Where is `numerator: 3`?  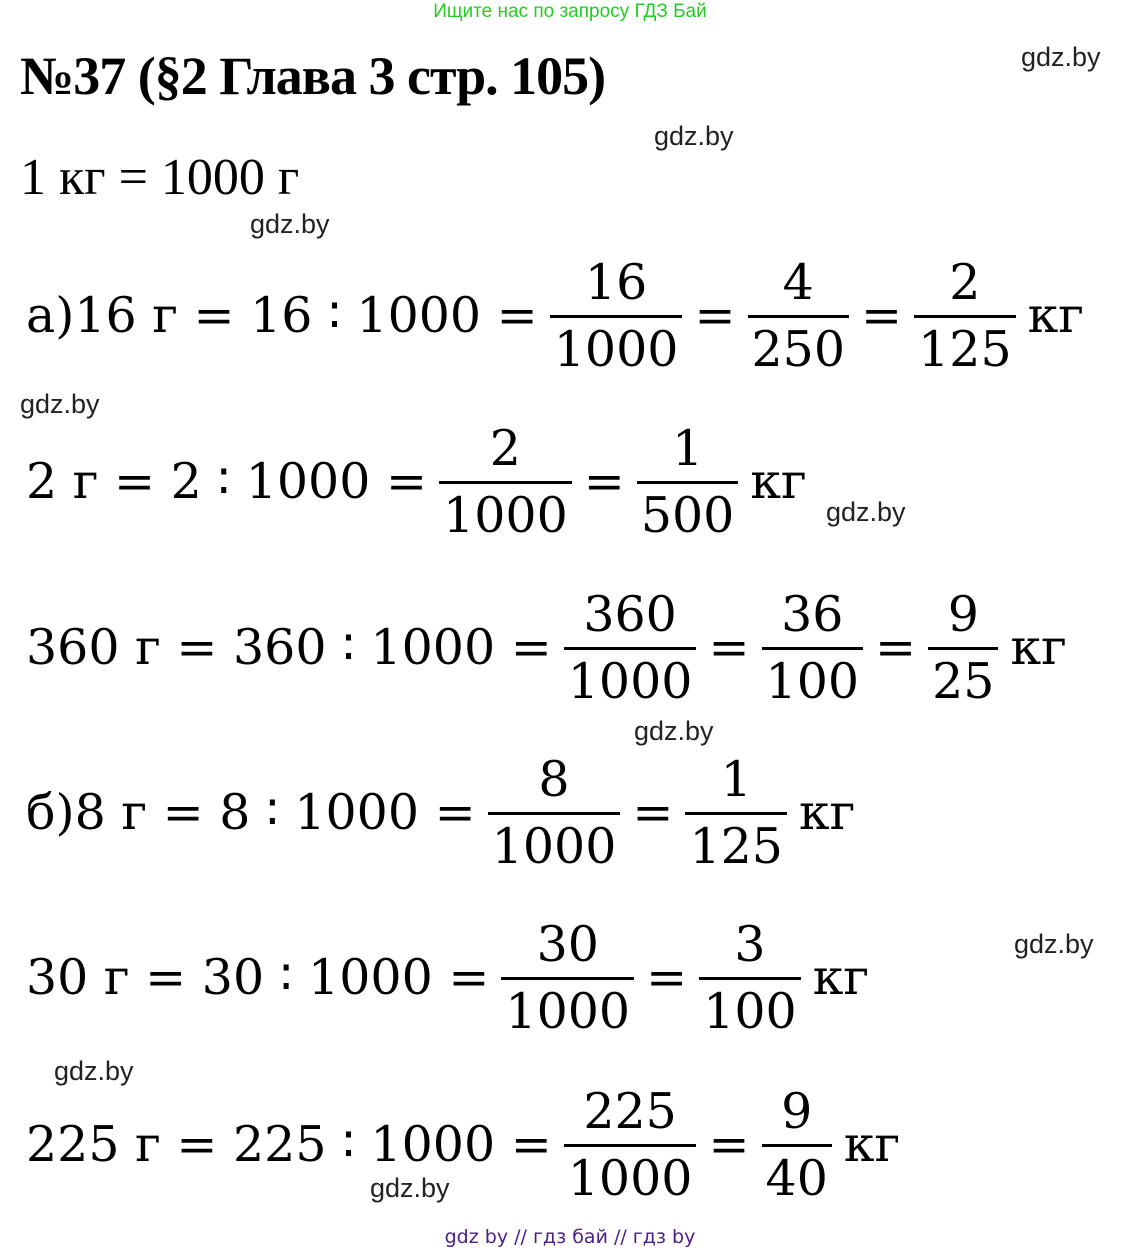
numerator: 3 is located at coordinates (750, 944).